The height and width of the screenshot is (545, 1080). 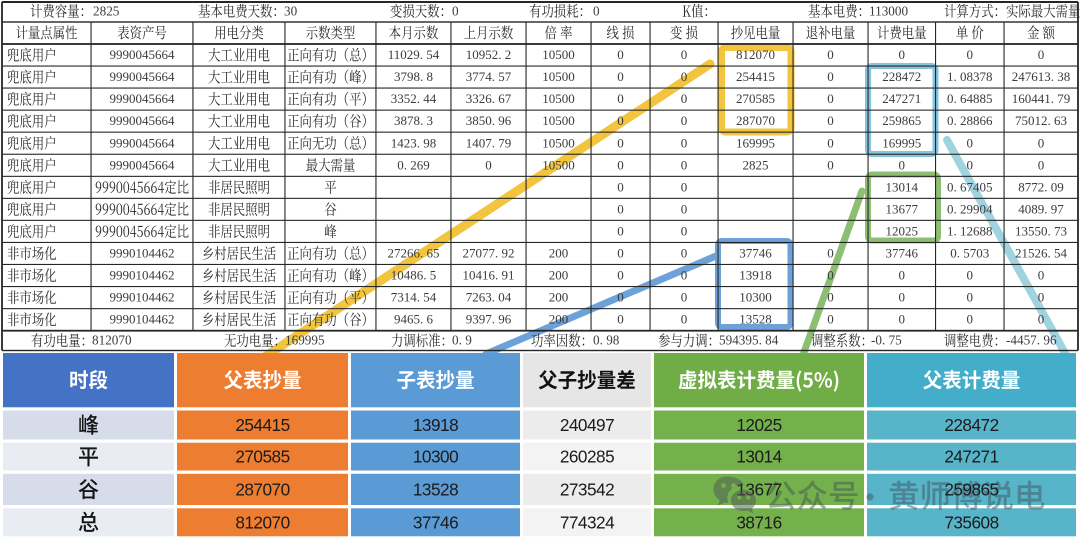 I want to click on svg-text: 13918, so click(x=435, y=425).